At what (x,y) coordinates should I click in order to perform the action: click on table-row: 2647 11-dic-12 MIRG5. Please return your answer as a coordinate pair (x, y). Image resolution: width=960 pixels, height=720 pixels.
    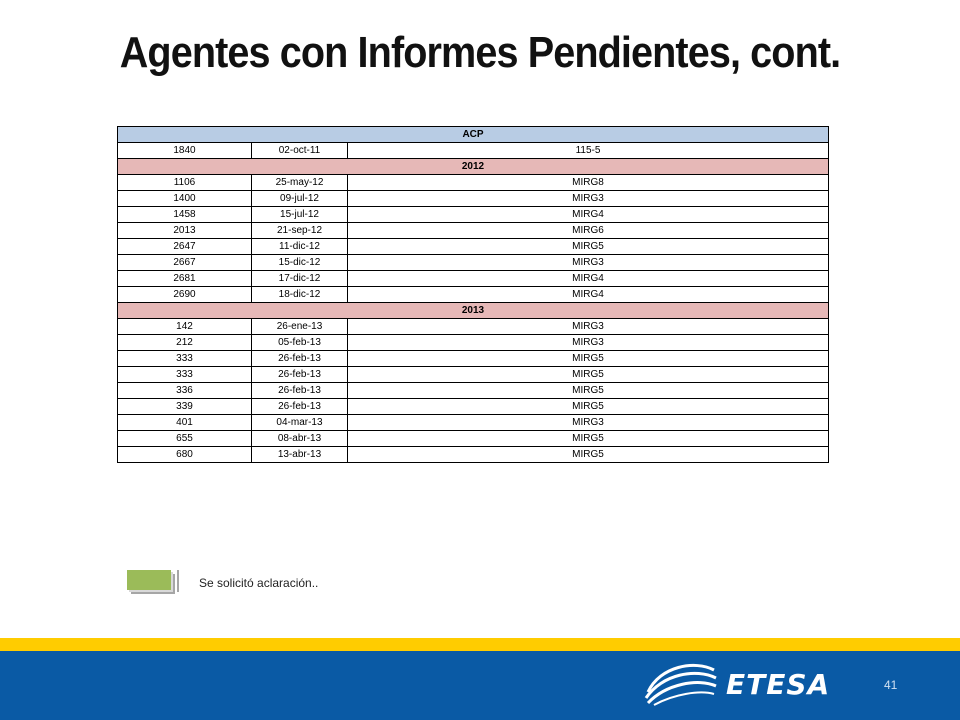
    Looking at the image, I should click on (473, 246).